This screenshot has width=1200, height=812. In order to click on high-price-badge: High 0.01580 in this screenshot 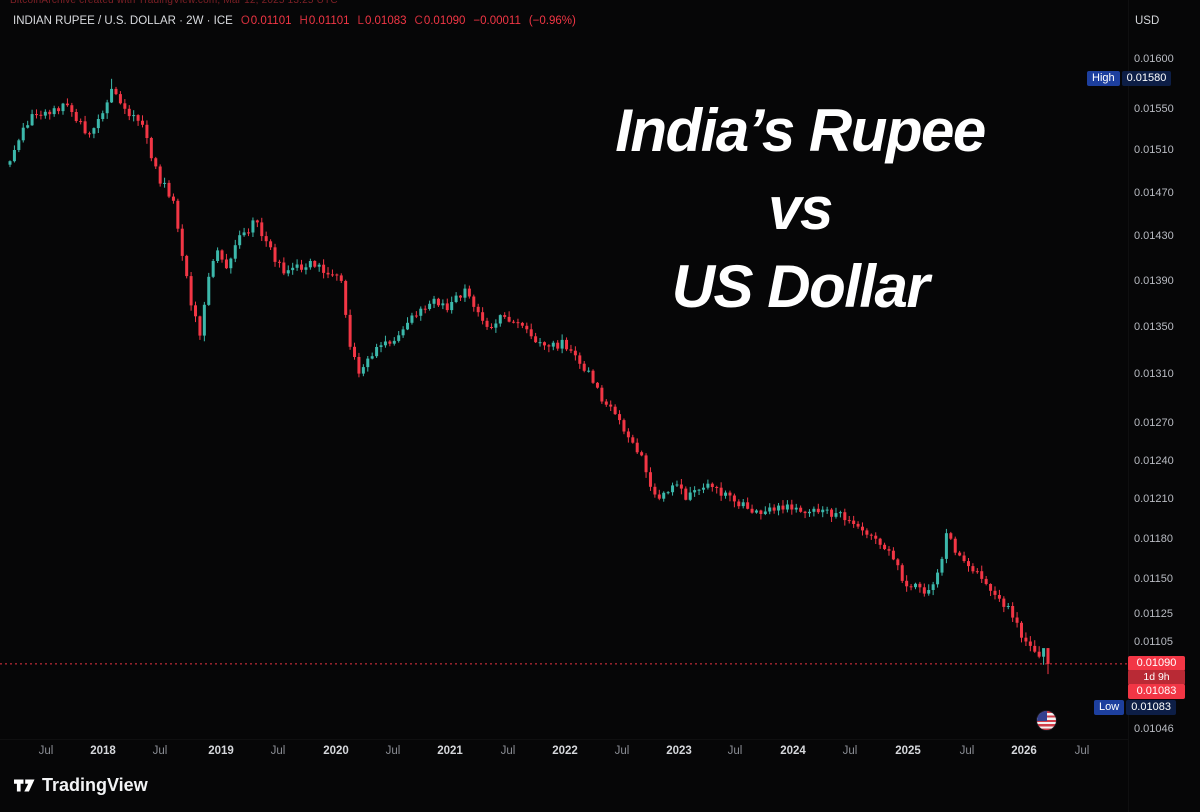, I will do `click(1129, 78)`.